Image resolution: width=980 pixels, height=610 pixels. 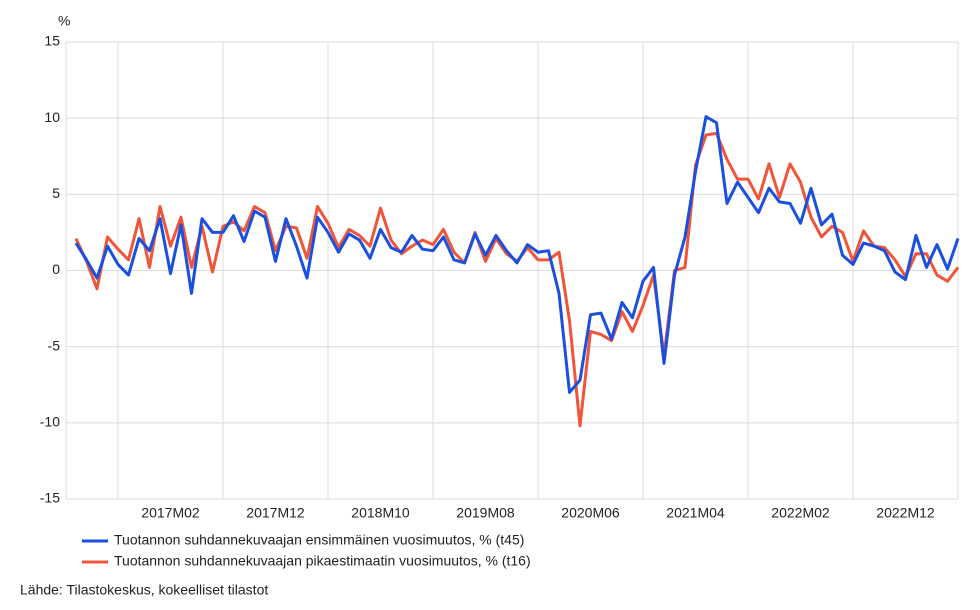 What do you see at coordinates (56, 269) in the screenshot?
I see `y-tick-label: 0` at bounding box center [56, 269].